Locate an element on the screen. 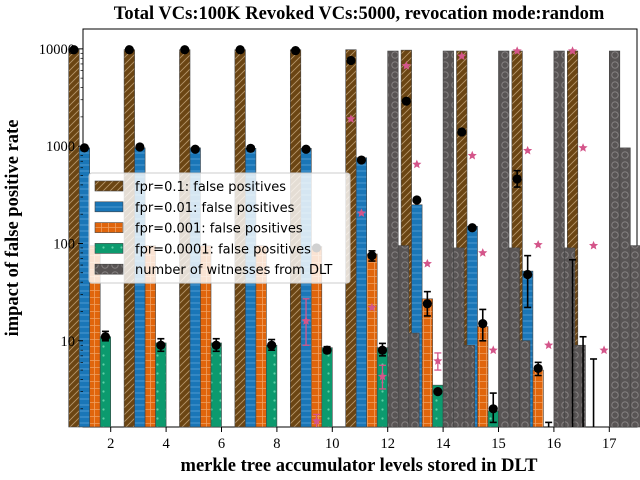  y-tick-label: 100 is located at coordinates (64, 244).